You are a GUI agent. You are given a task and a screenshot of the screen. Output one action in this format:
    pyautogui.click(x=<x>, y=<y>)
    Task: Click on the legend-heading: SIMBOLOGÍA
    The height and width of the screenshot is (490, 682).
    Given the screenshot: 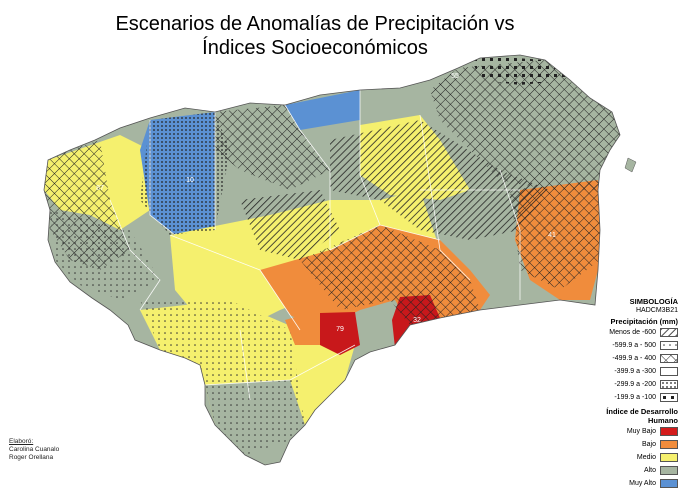 What is the action you would take?
    pyautogui.click(x=653, y=301)
    